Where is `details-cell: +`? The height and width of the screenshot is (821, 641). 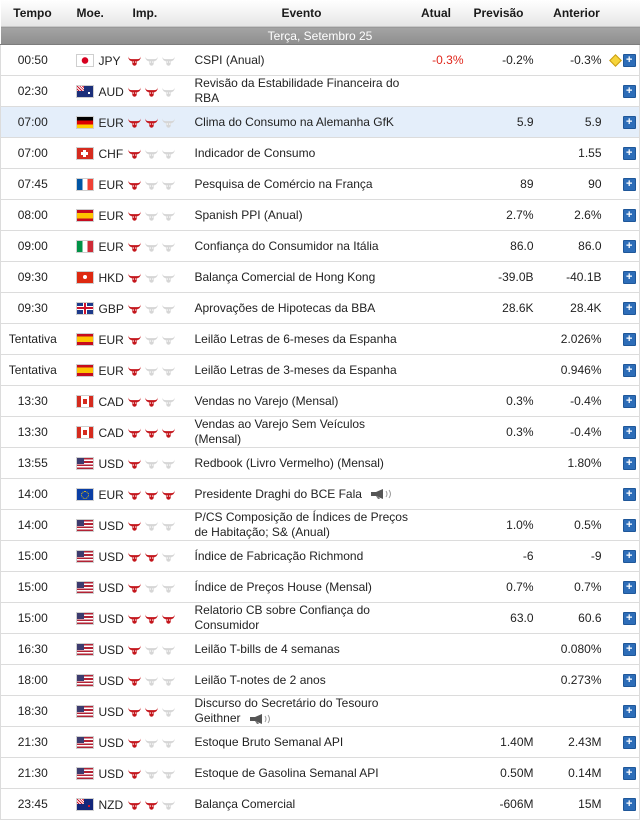 details-cell: + is located at coordinates (629, 711).